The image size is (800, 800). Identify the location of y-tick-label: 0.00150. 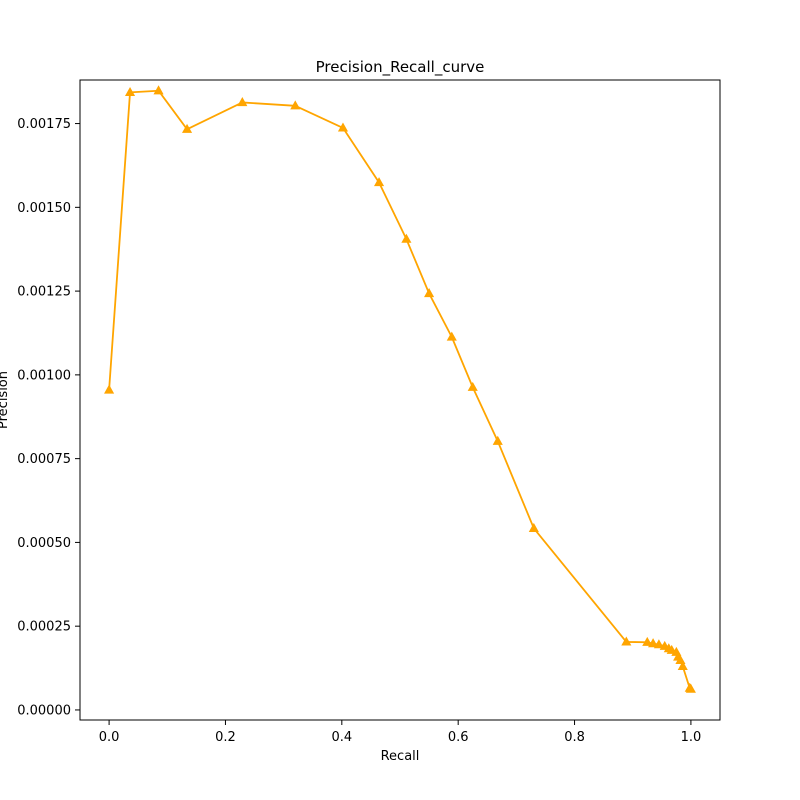
(44, 208).